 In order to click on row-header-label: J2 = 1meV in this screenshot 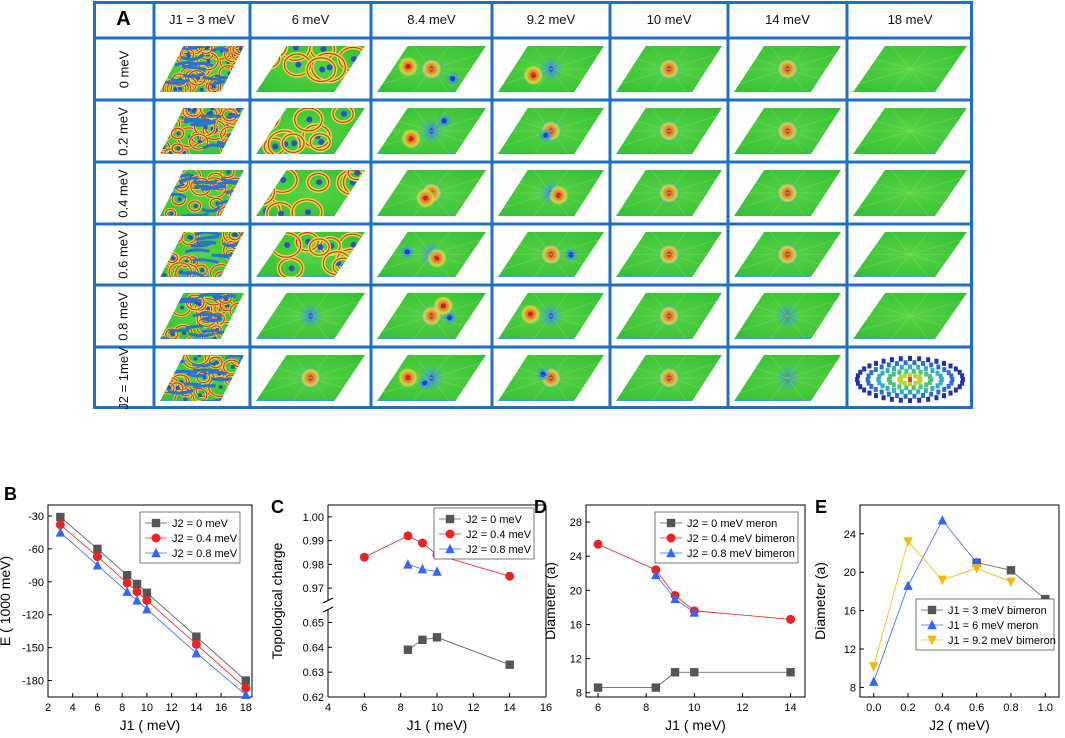, I will do `click(124, 378)`.